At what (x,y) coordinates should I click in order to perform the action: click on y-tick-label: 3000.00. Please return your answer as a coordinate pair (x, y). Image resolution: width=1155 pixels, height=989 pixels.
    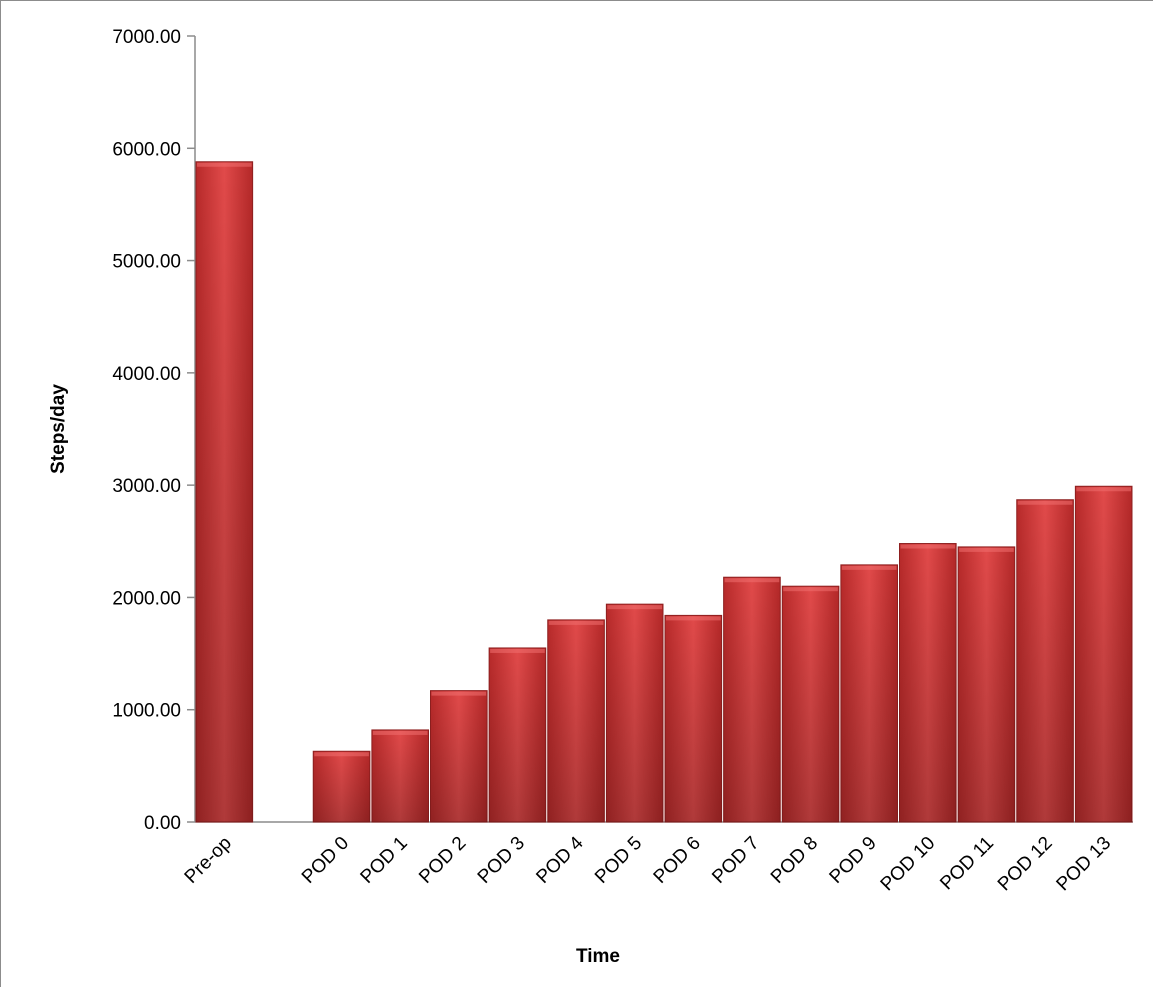
    Looking at the image, I should click on (146, 486).